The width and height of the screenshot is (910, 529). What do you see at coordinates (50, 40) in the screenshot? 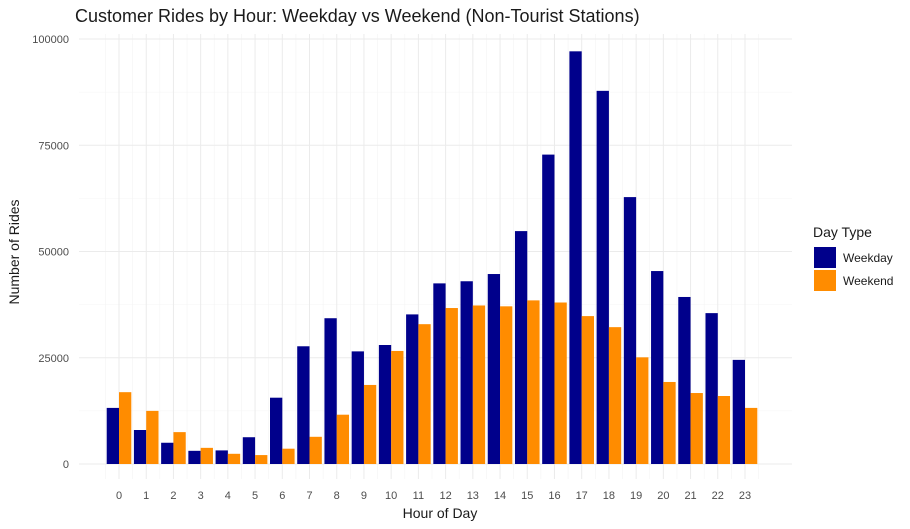
I see `y-tick-label: 100000` at bounding box center [50, 40].